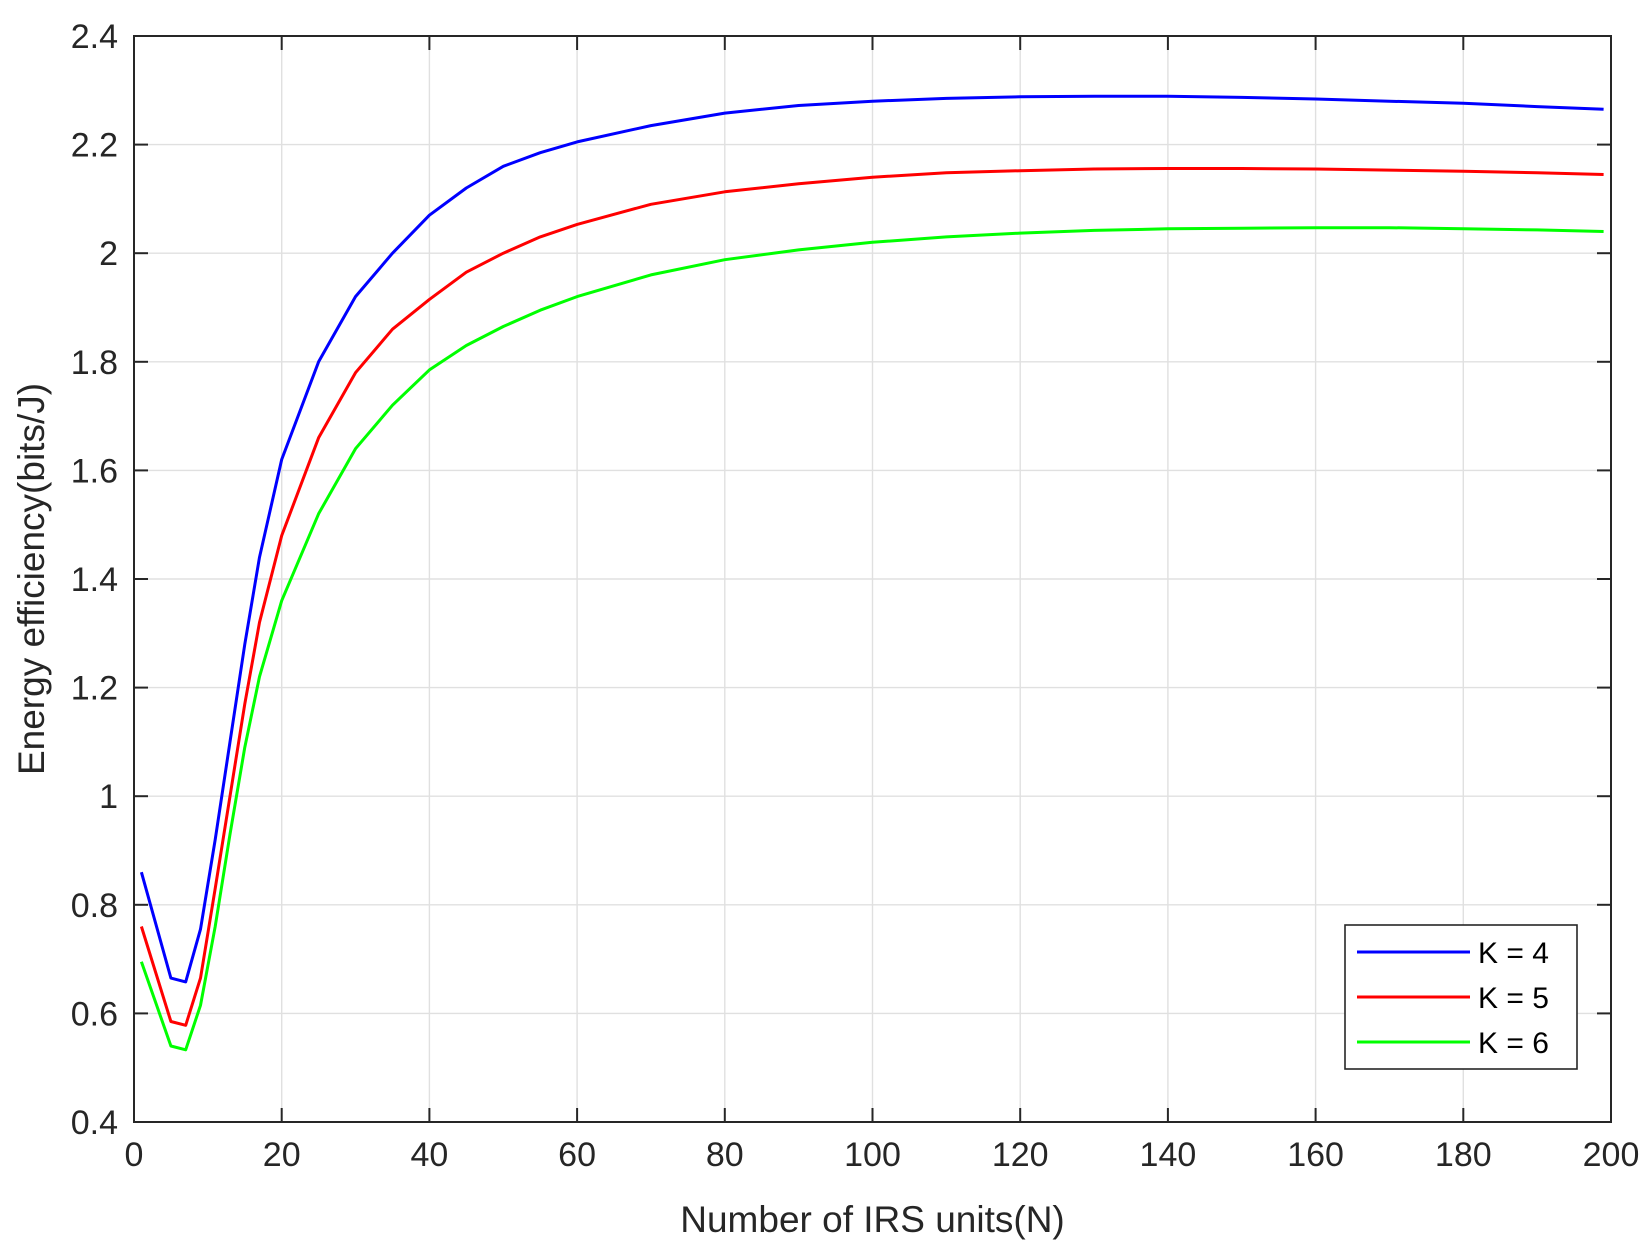 Image resolution: width=1652 pixels, height=1259 pixels. What do you see at coordinates (1513, 1043) in the screenshot?
I see `legend-label: K = 6` at bounding box center [1513, 1043].